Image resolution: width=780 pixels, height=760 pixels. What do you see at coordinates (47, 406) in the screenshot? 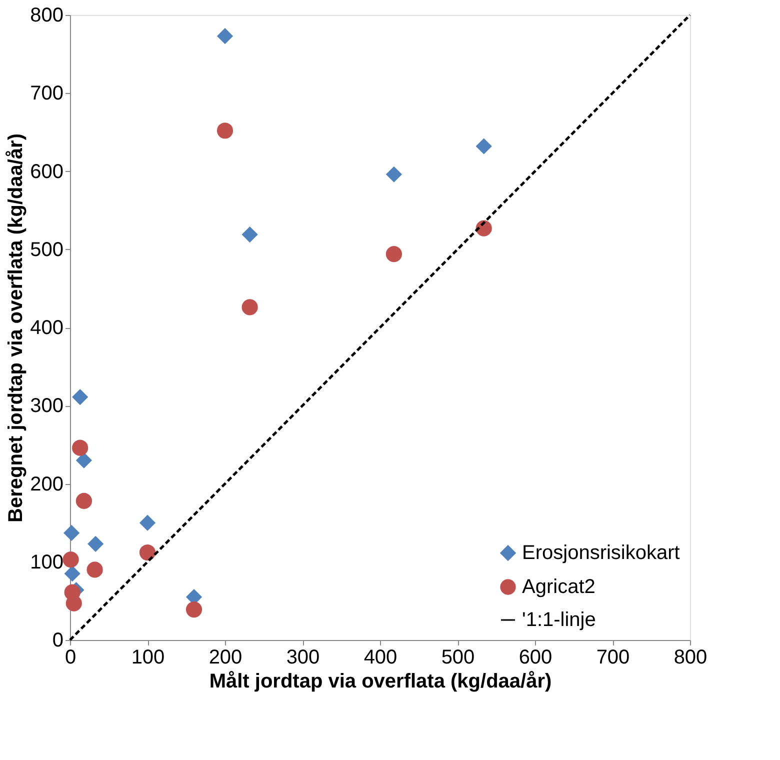
I see `y-tick-label: 300` at bounding box center [47, 406].